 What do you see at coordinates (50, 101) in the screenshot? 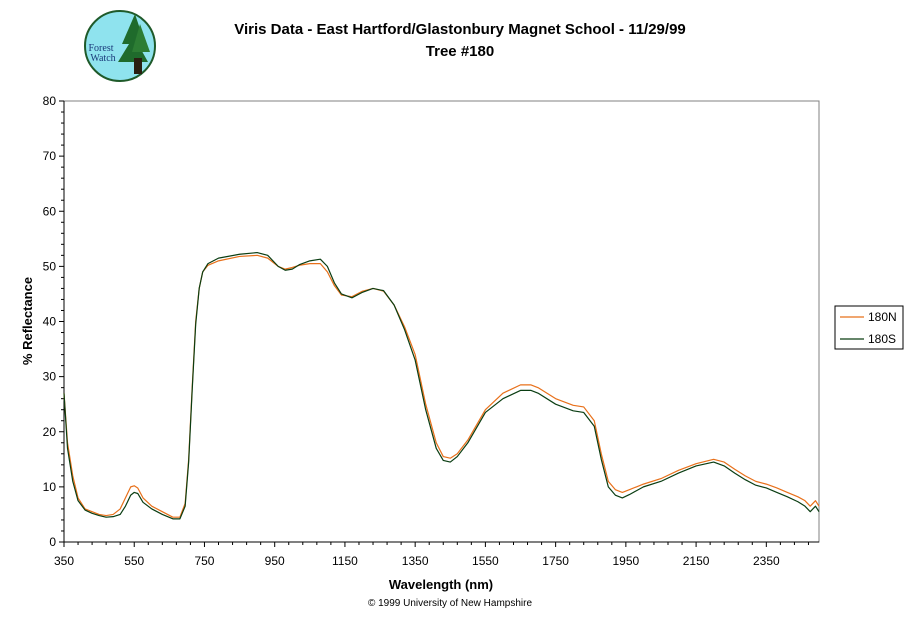
I see `y-tick-label: 80` at bounding box center [50, 101].